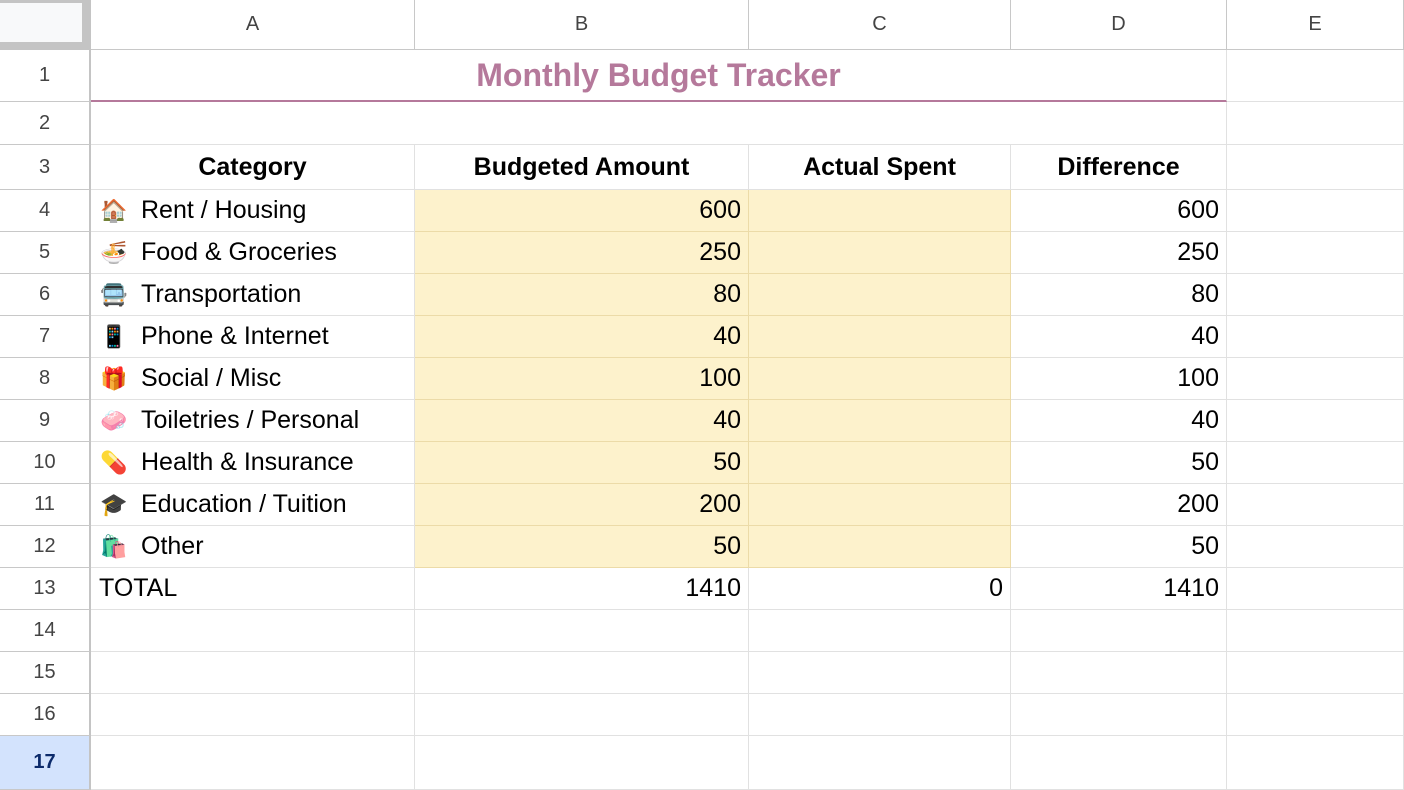  Describe the element at coordinates (253, 589) in the screenshot. I see `total-label: TOTAL` at that location.